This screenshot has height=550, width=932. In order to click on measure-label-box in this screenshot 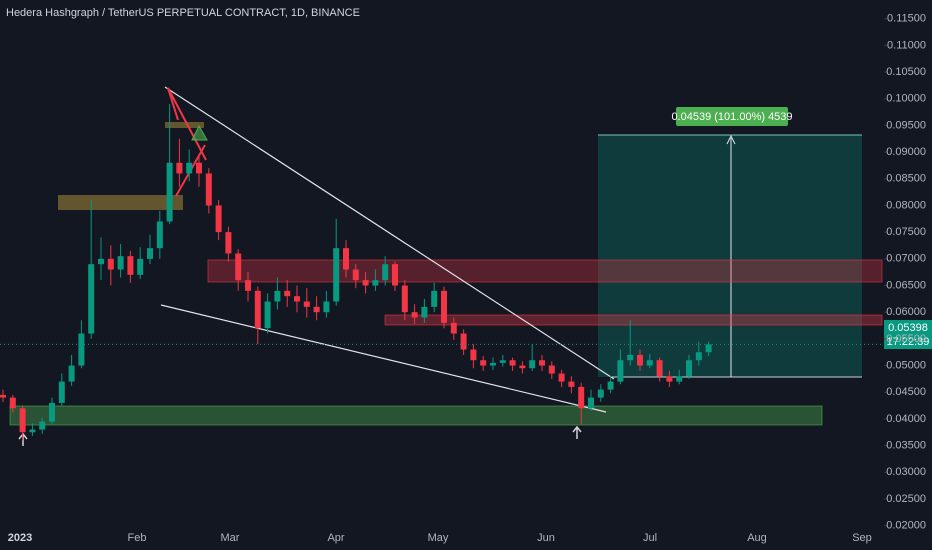, I will do `click(732, 116)`.